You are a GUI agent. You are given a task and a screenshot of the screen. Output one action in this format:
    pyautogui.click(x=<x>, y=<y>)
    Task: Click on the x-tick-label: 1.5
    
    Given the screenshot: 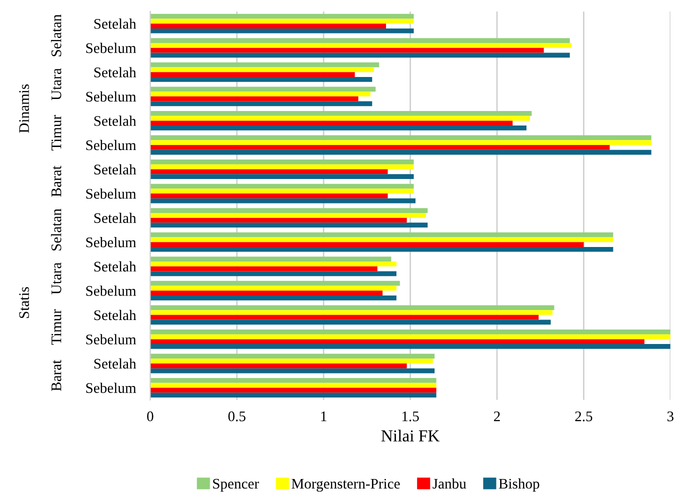 What is the action you would take?
    pyautogui.click(x=410, y=416)
    